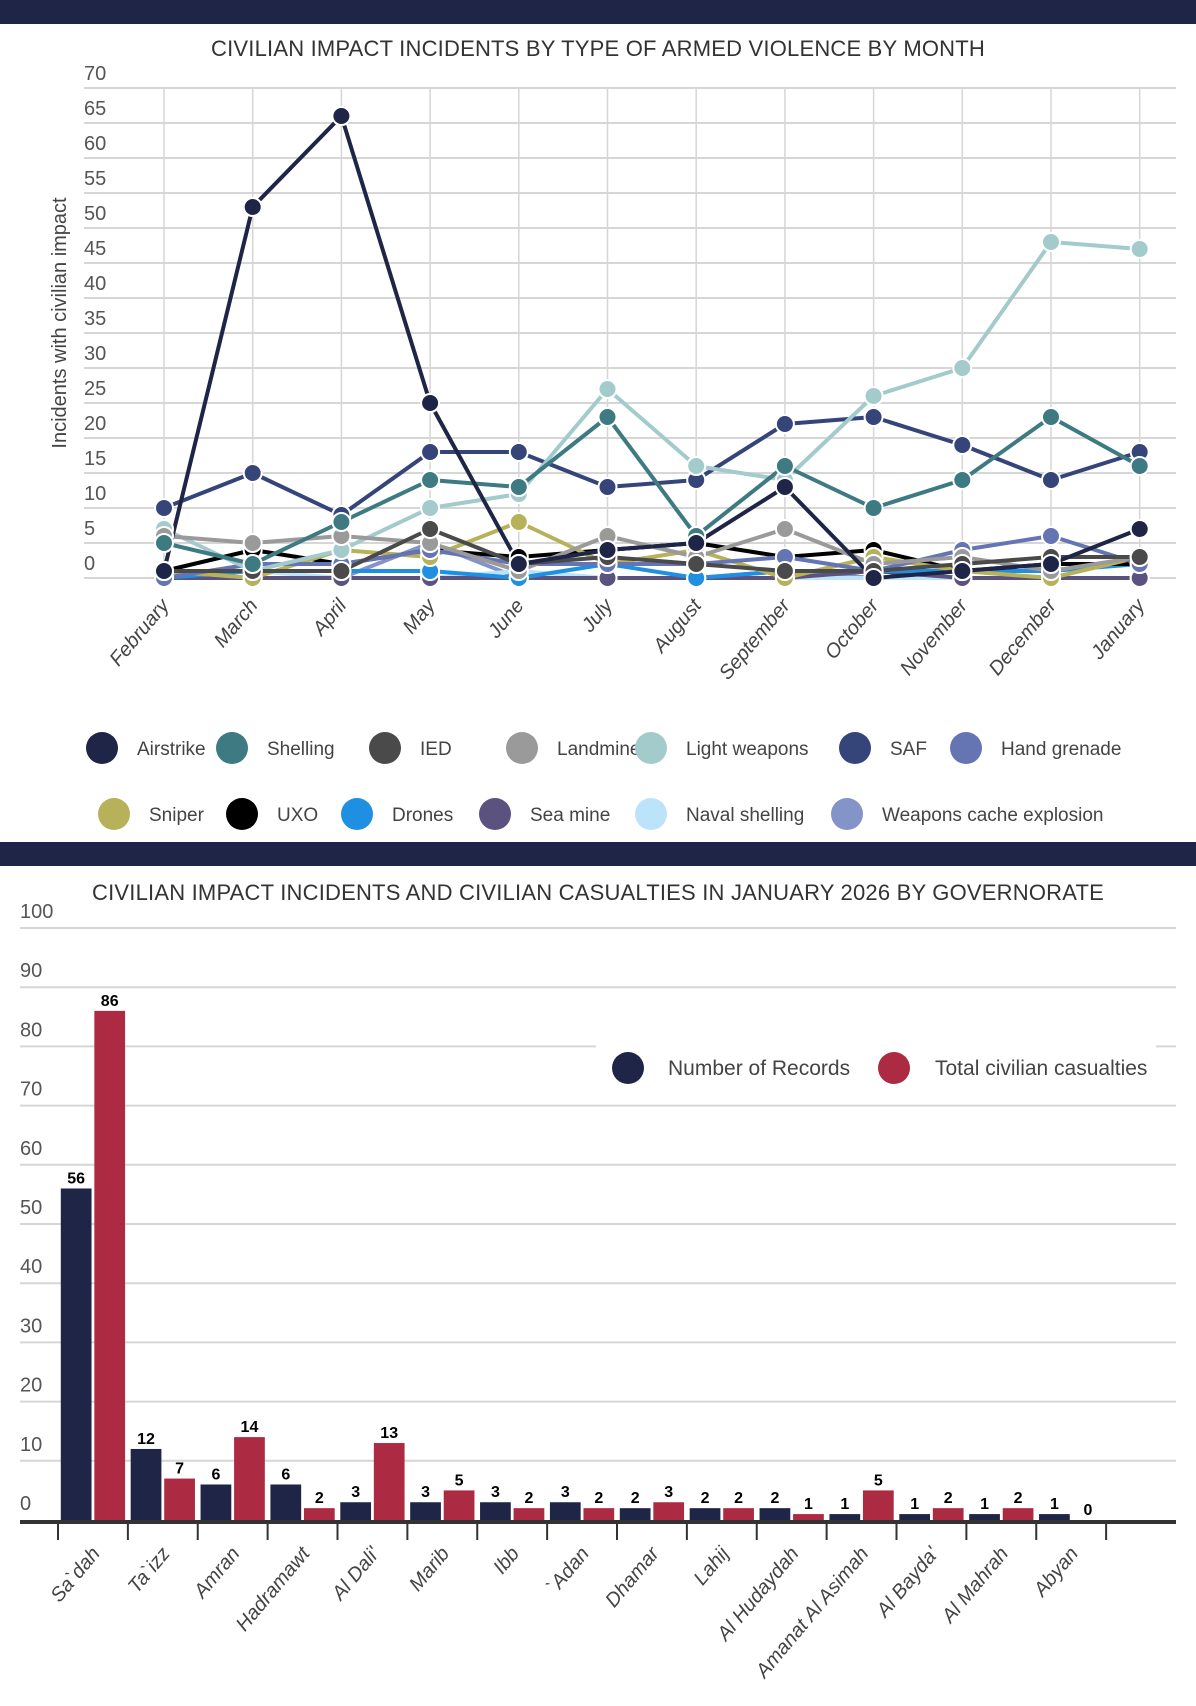 The width and height of the screenshot is (1196, 1706). Describe the element at coordinates (522, 748) in the screenshot. I see `legend-marker-landmine` at that location.